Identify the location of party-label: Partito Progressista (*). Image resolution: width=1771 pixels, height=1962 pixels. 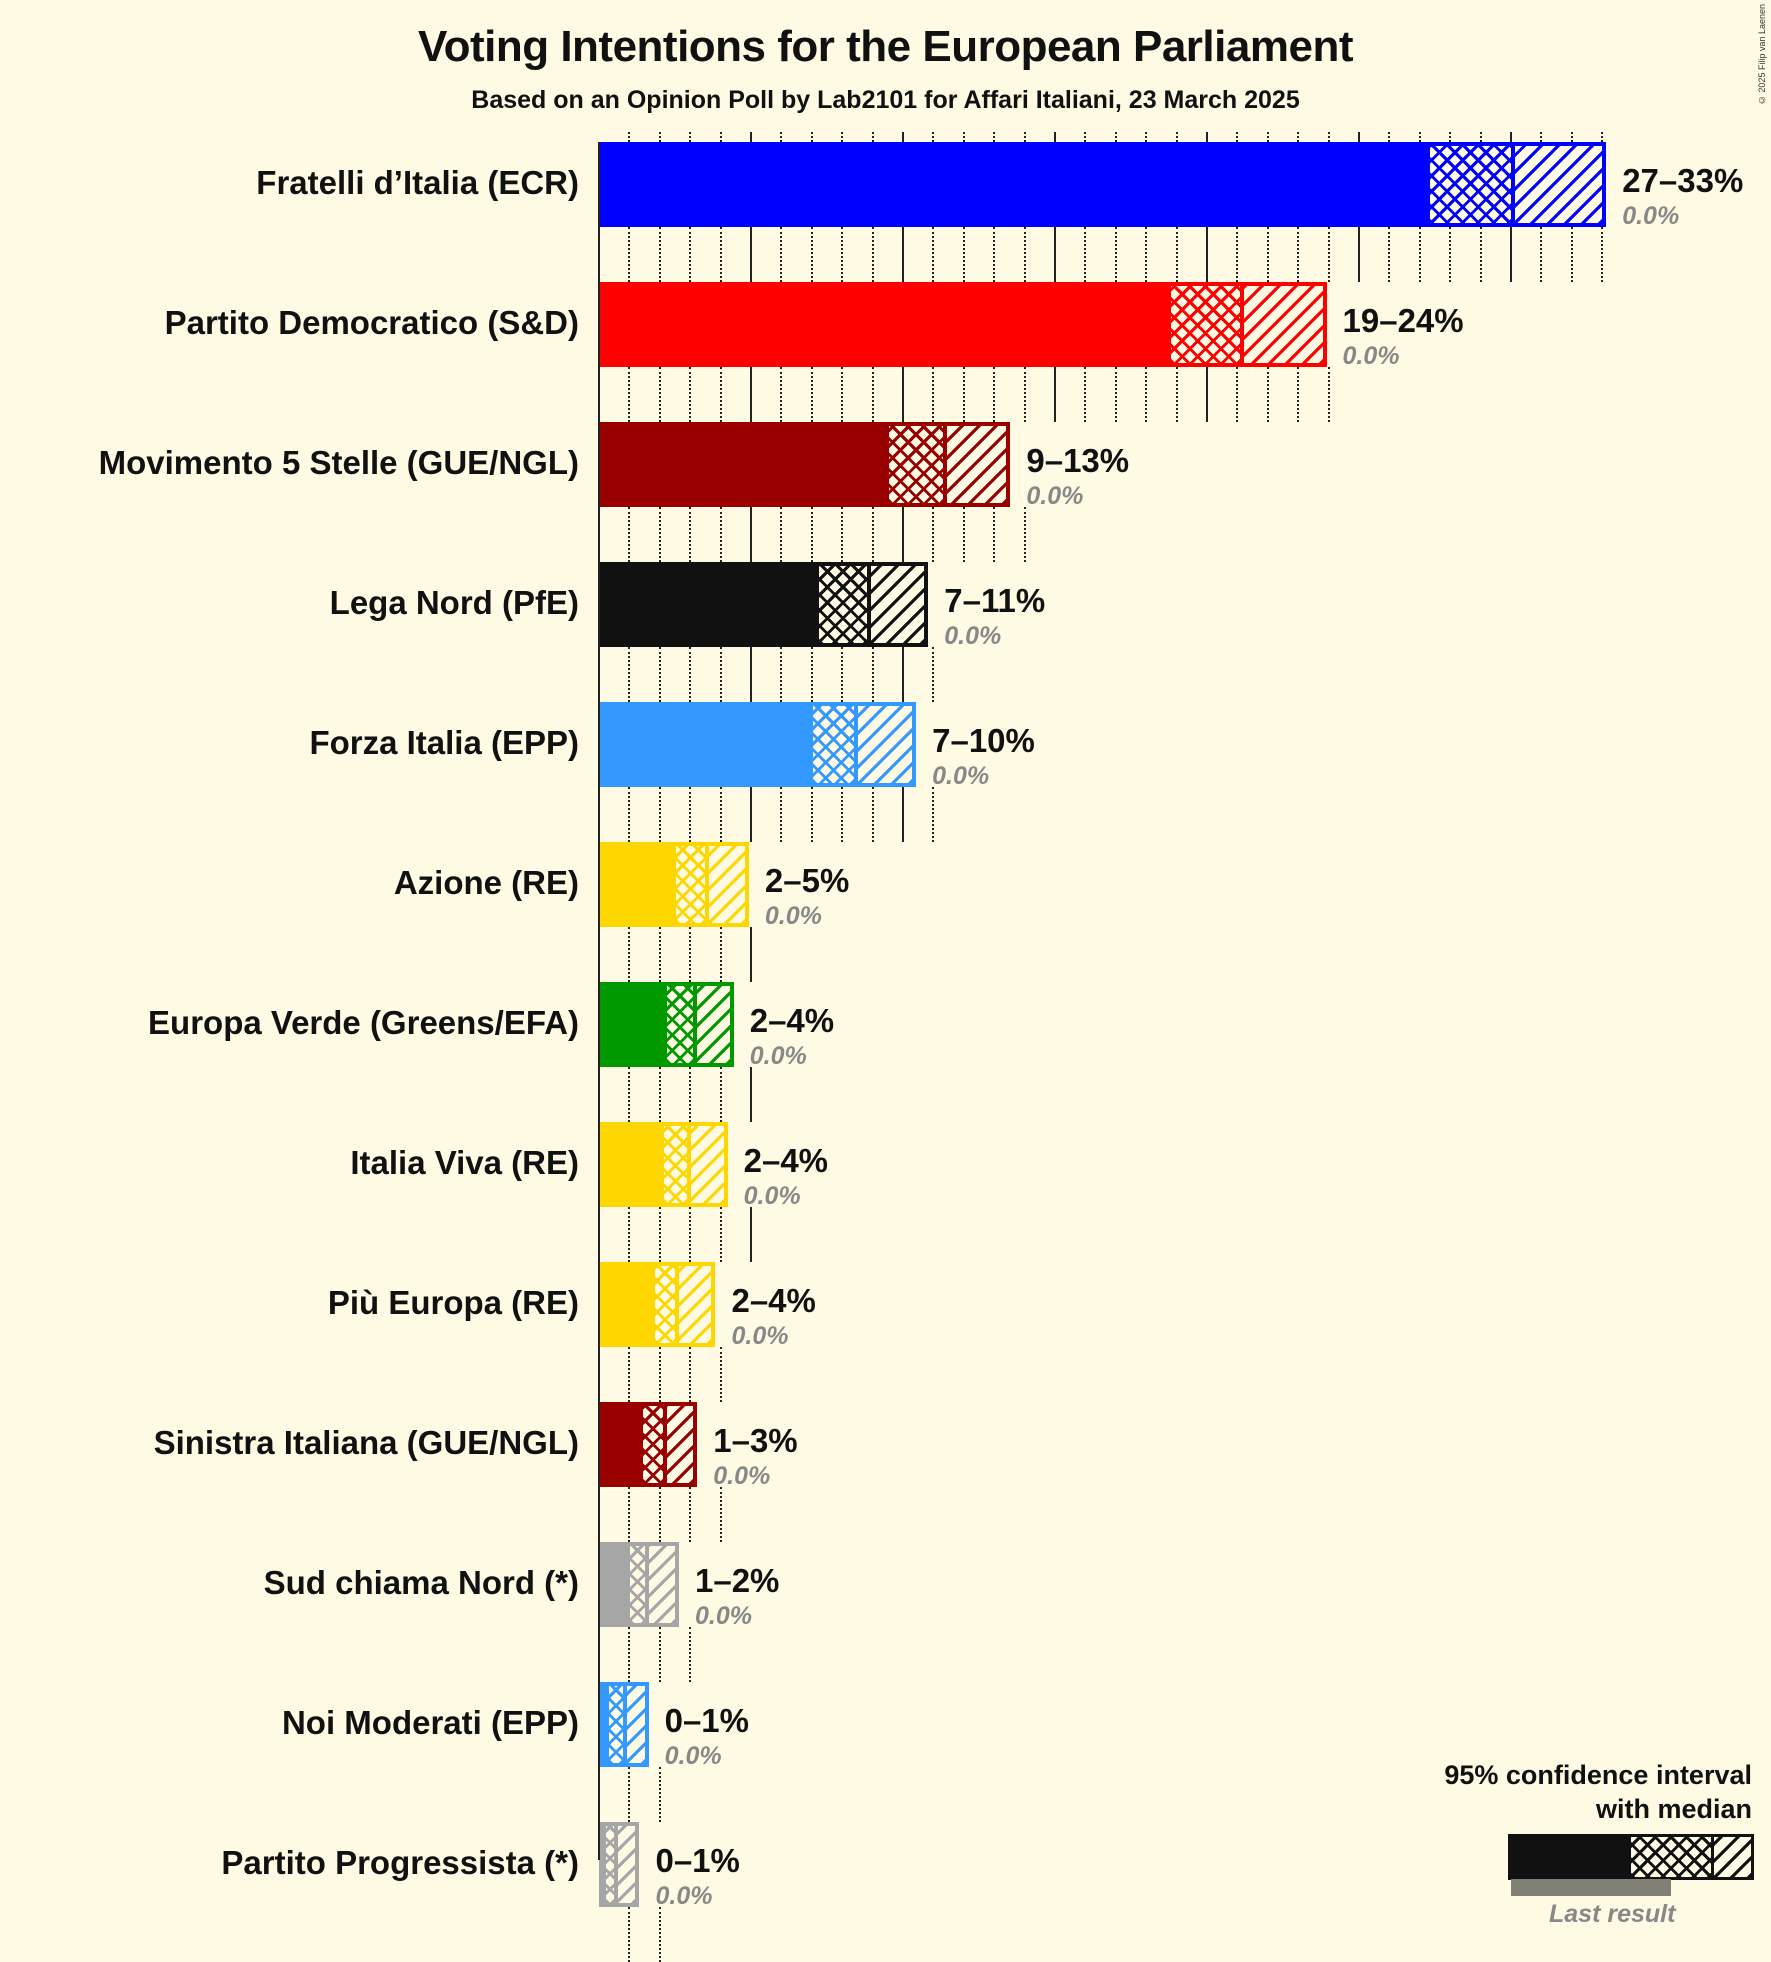
(400, 1862).